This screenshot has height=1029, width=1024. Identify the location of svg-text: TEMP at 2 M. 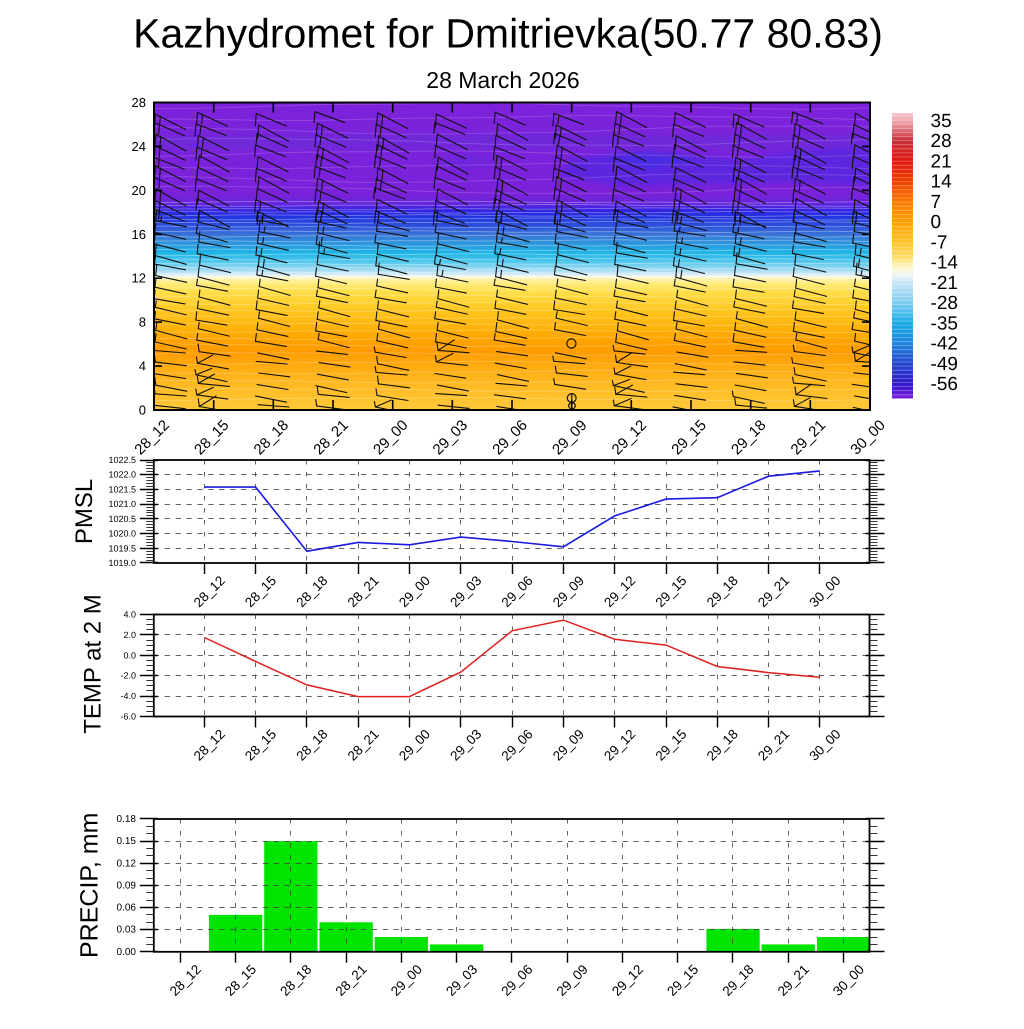
(93, 664).